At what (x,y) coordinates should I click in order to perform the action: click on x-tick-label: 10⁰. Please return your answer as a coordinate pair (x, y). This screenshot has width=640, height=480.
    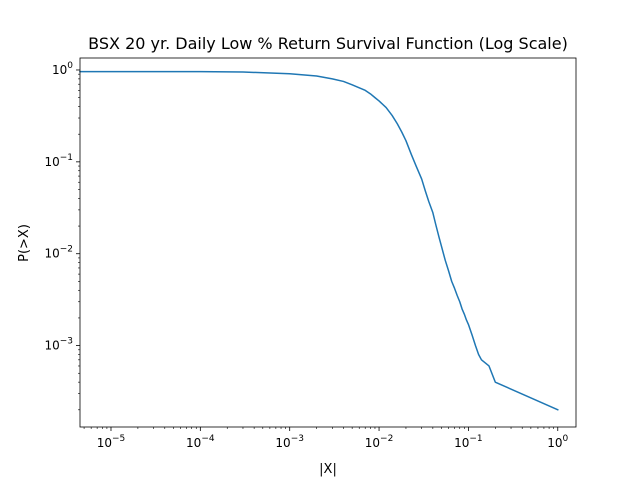
    Looking at the image, I should click on (557, 442).